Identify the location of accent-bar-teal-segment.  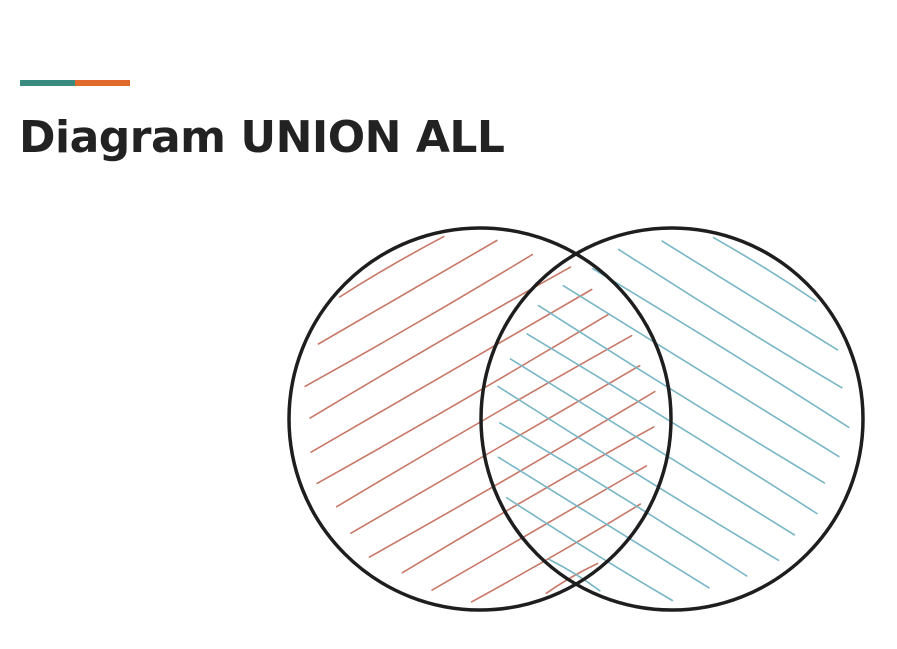
(47, 83).